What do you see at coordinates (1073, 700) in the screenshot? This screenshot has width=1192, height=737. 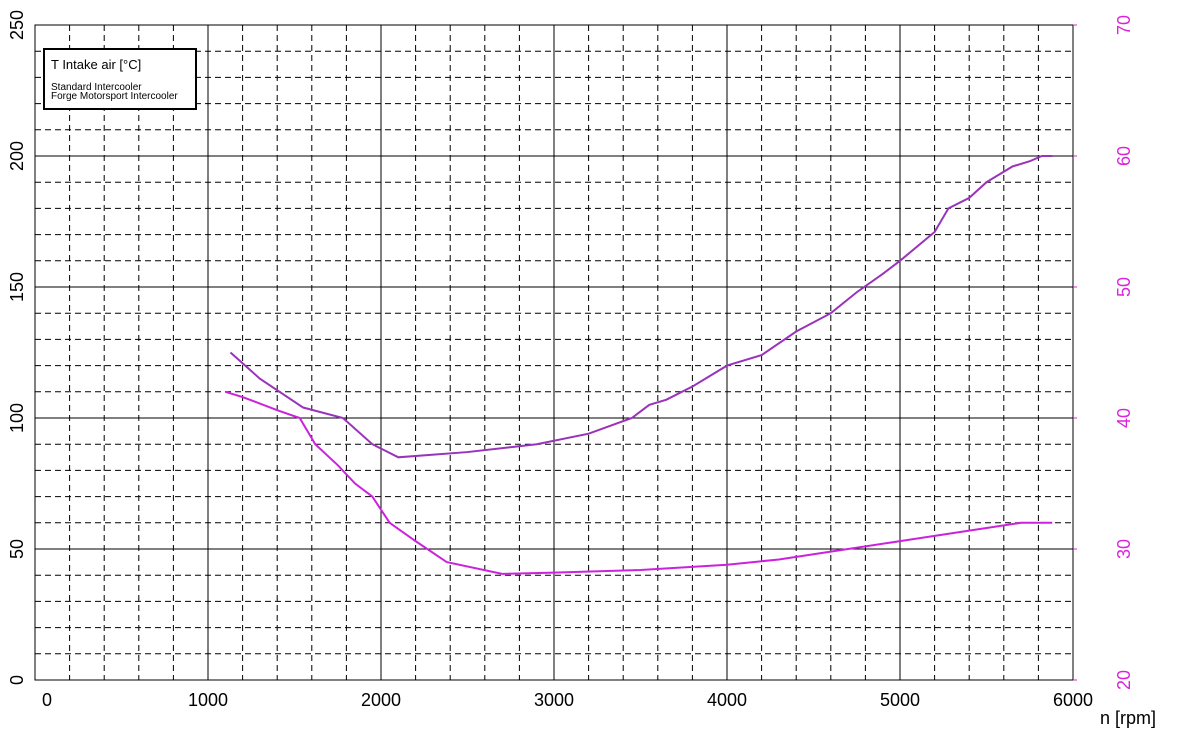 I see `x-tick-label: 6000` at bounding box center [1073, 700].